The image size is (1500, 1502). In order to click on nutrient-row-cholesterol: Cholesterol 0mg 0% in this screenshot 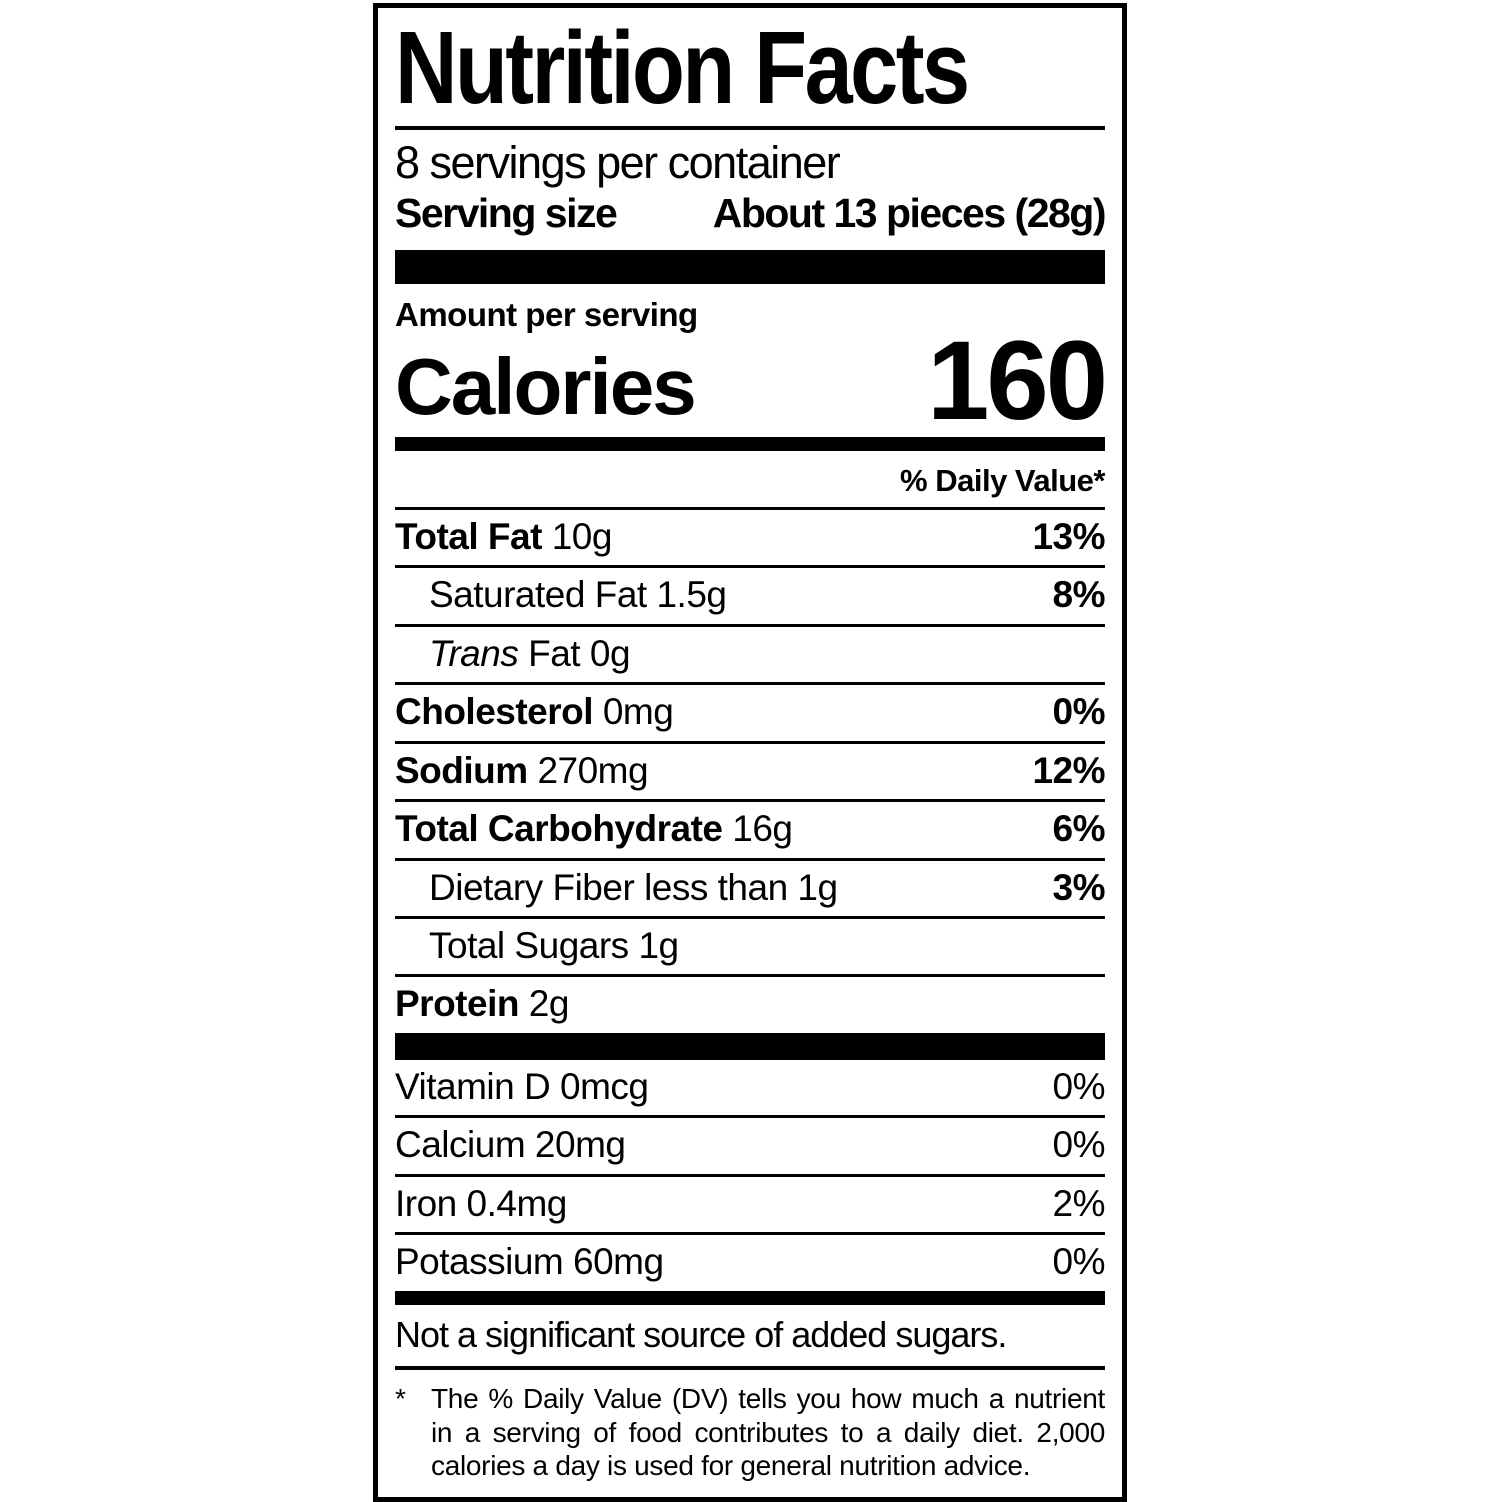, I will do `click(750, 711)`.